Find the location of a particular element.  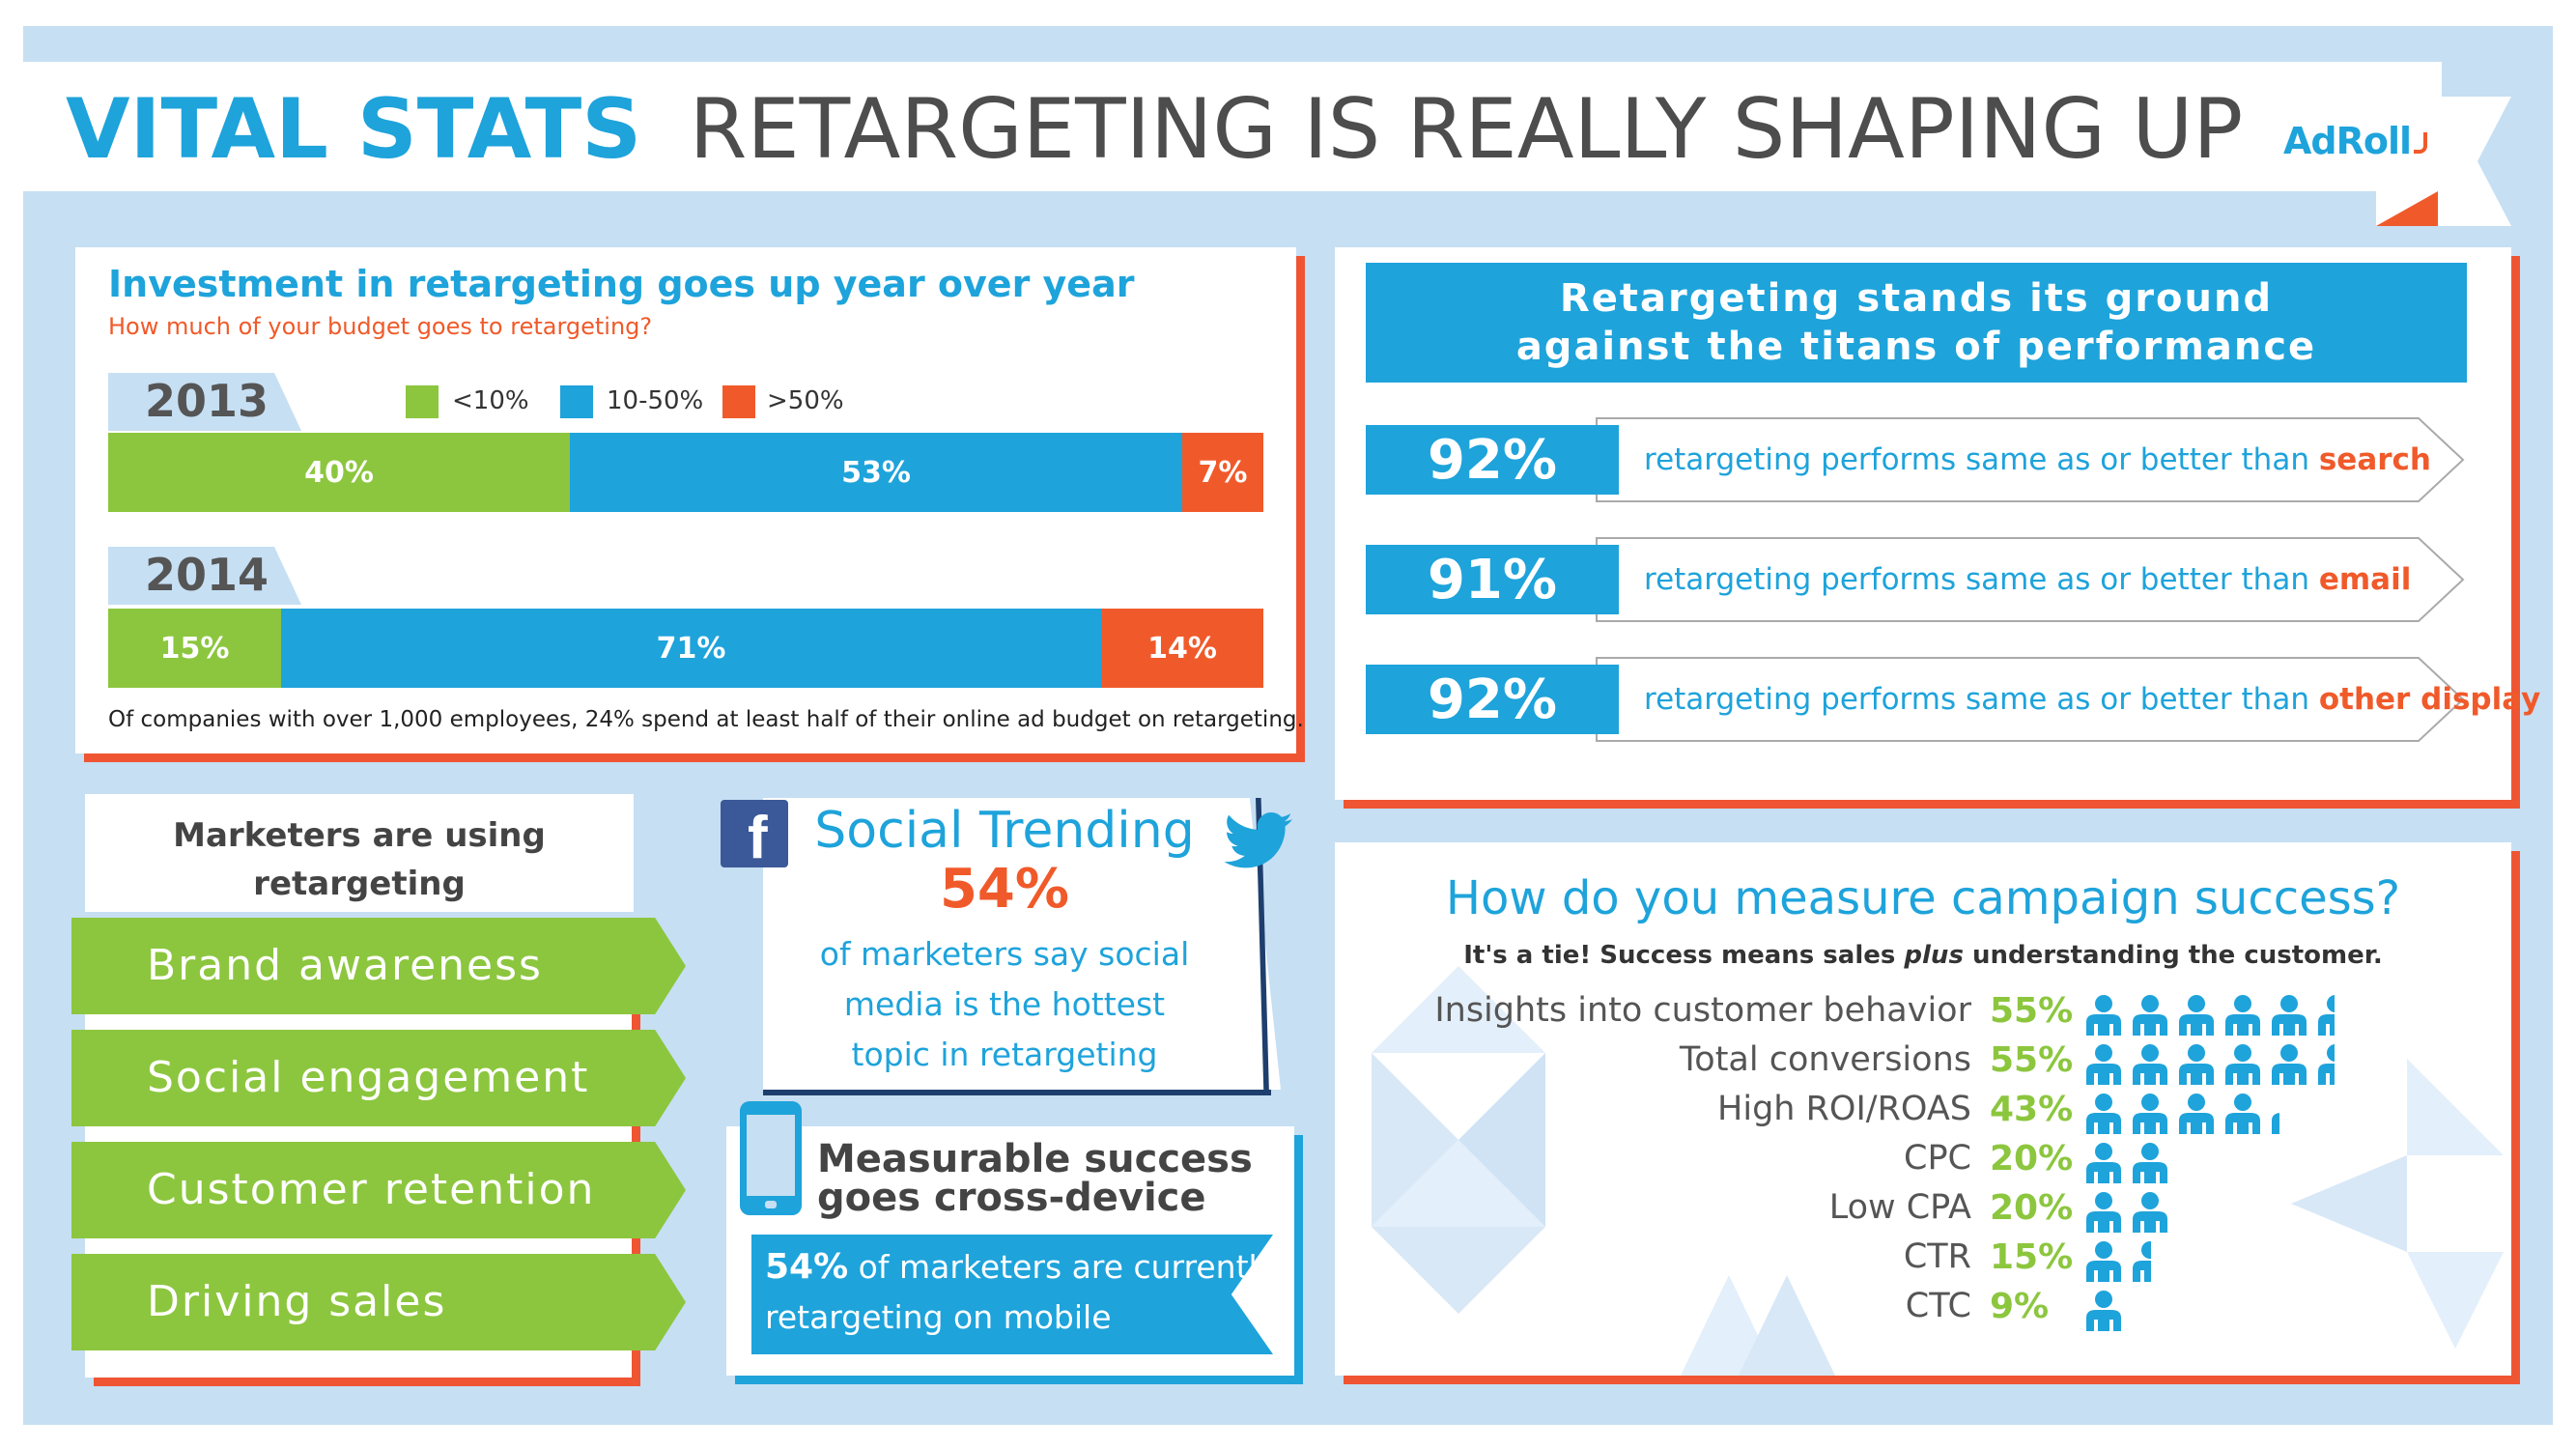

metric-label: Total conversions is located at coordinates (1825, 1059).